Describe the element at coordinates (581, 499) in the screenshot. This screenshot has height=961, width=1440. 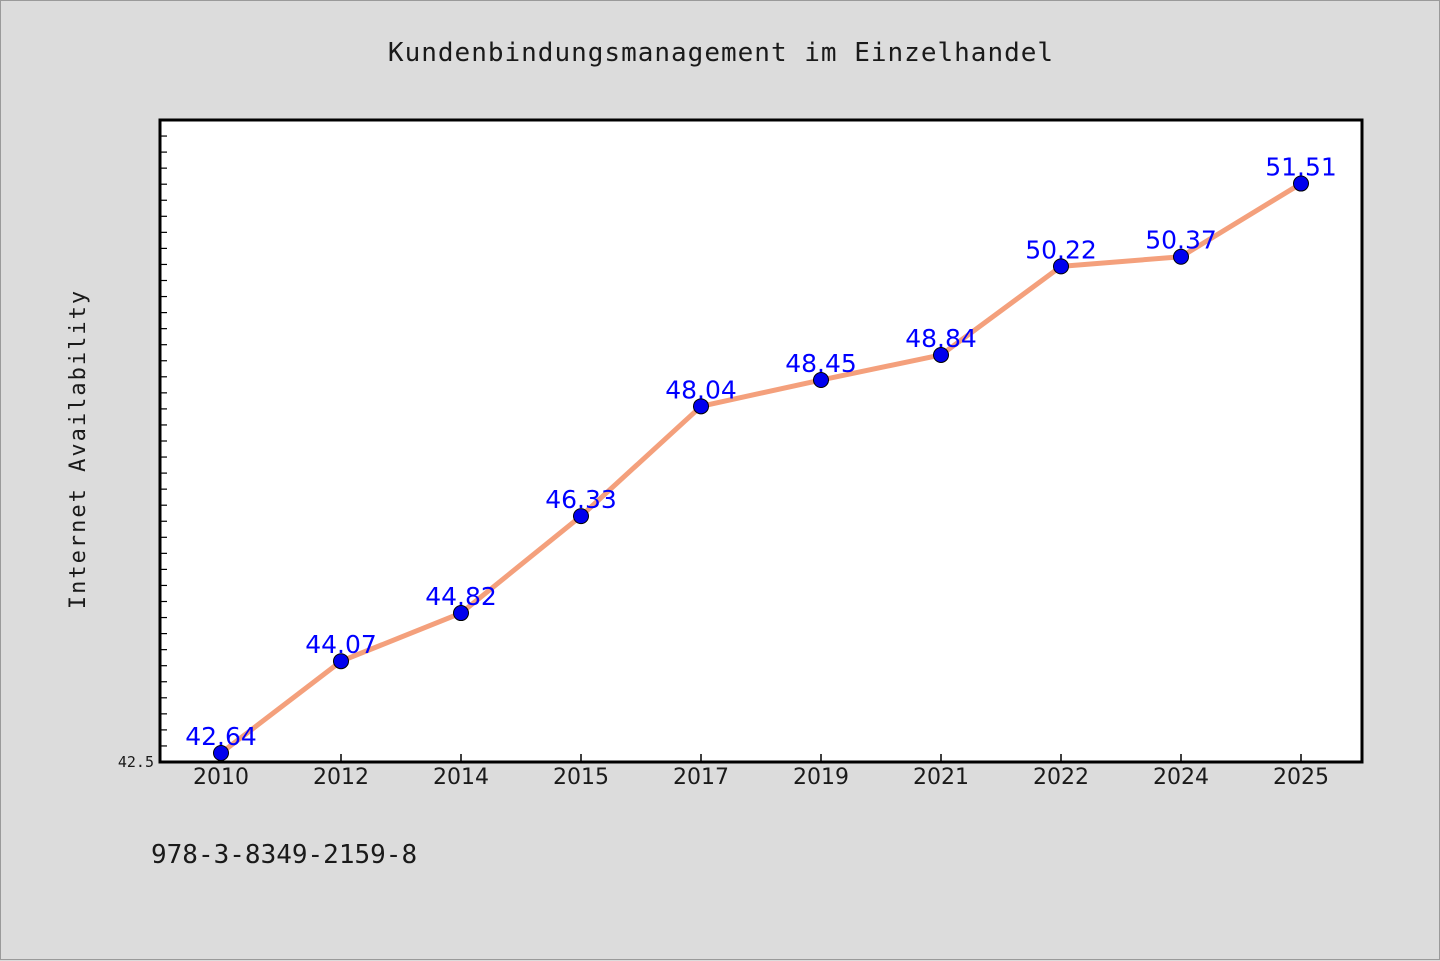
I see `data-label: 46.33` at that location.